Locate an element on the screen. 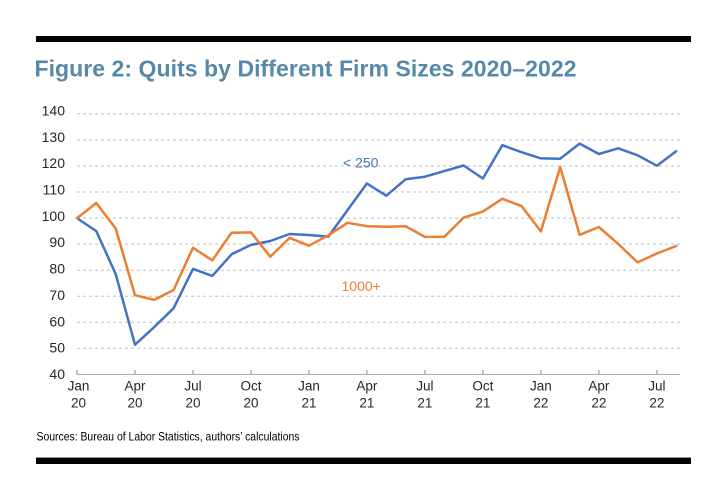 This screenshot has width=728, height=503. svg-text: 100 is located at coordinates (54, 216).